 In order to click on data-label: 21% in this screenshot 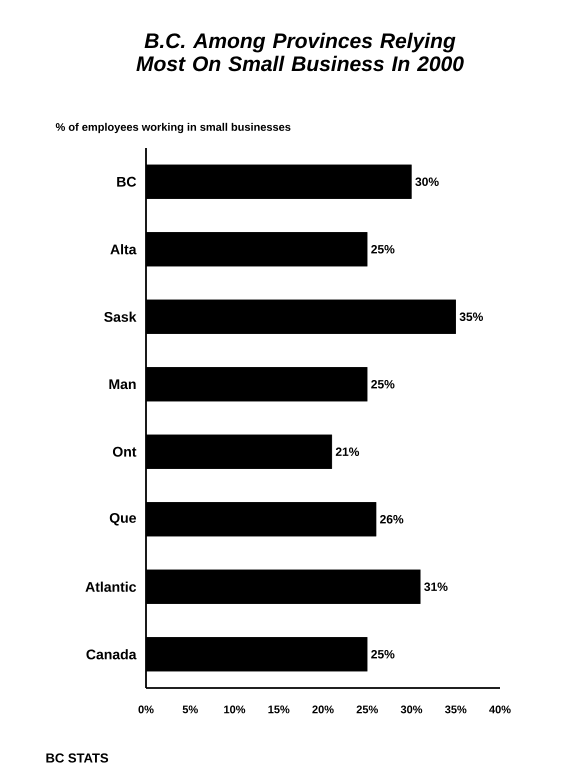, I will do `click(348, 452)`.